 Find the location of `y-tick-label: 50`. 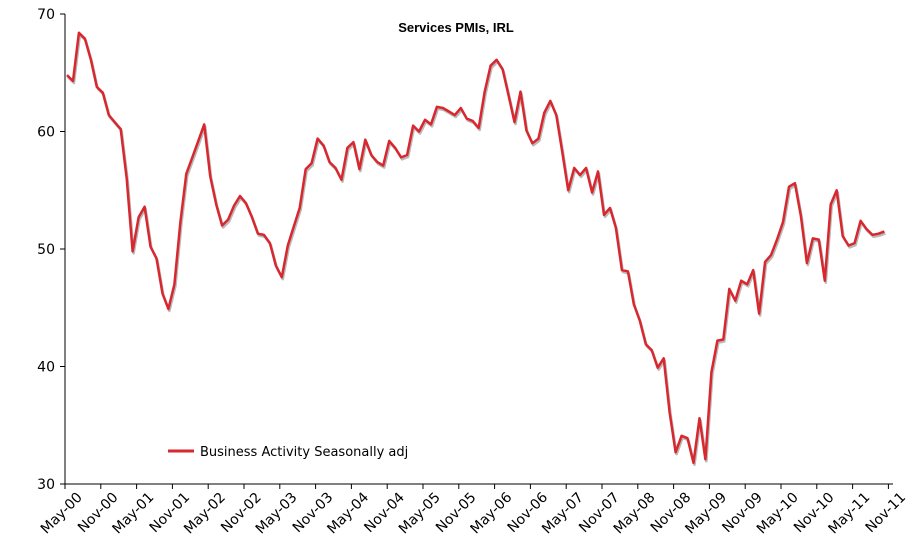

y-tick-label: 50 is located at coordinates (46, 250).